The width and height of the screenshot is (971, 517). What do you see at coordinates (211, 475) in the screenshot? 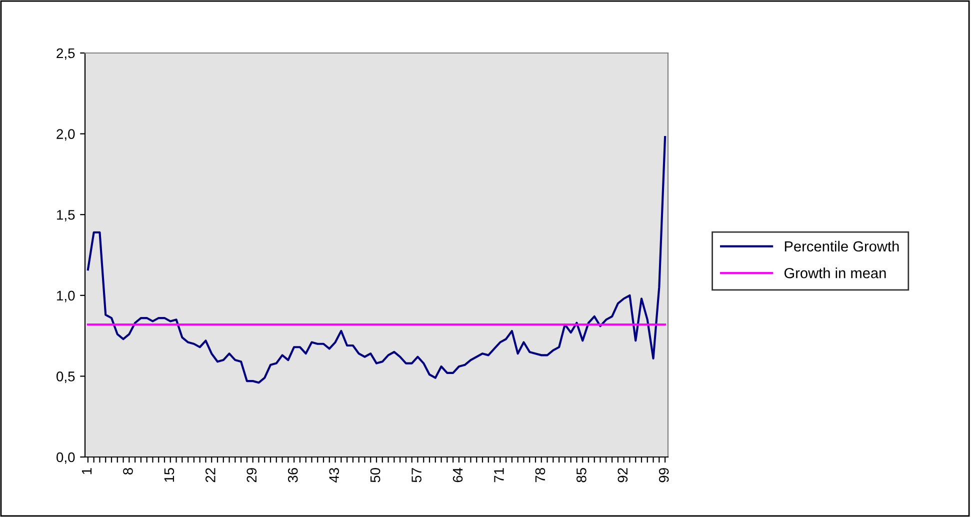
I see `x-tick-label: 22` at bounding box center [211, 475].